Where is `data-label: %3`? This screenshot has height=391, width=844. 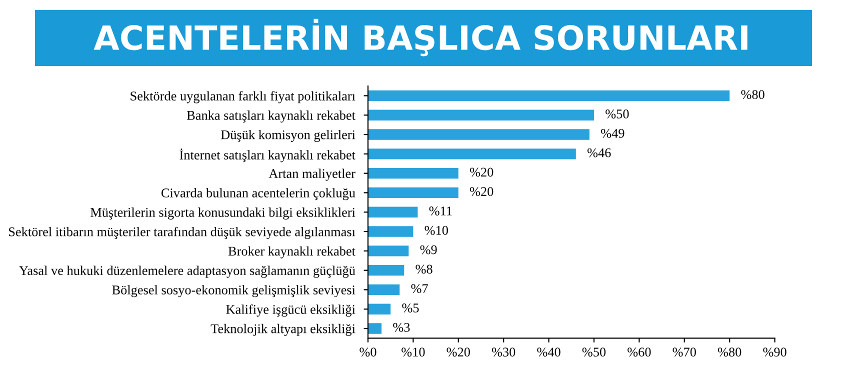 data-label: %3 is located at coordinates (401, 327).